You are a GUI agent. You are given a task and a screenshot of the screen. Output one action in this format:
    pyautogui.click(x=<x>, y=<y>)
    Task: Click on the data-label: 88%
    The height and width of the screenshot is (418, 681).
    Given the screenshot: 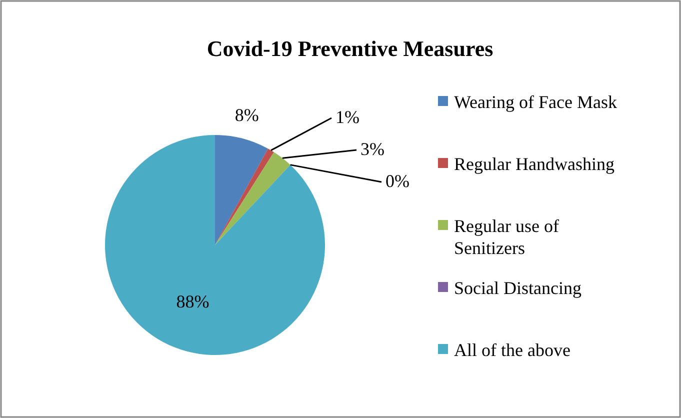 What is the action you would take?
    pyautogui.click(x=193, y=301)
    